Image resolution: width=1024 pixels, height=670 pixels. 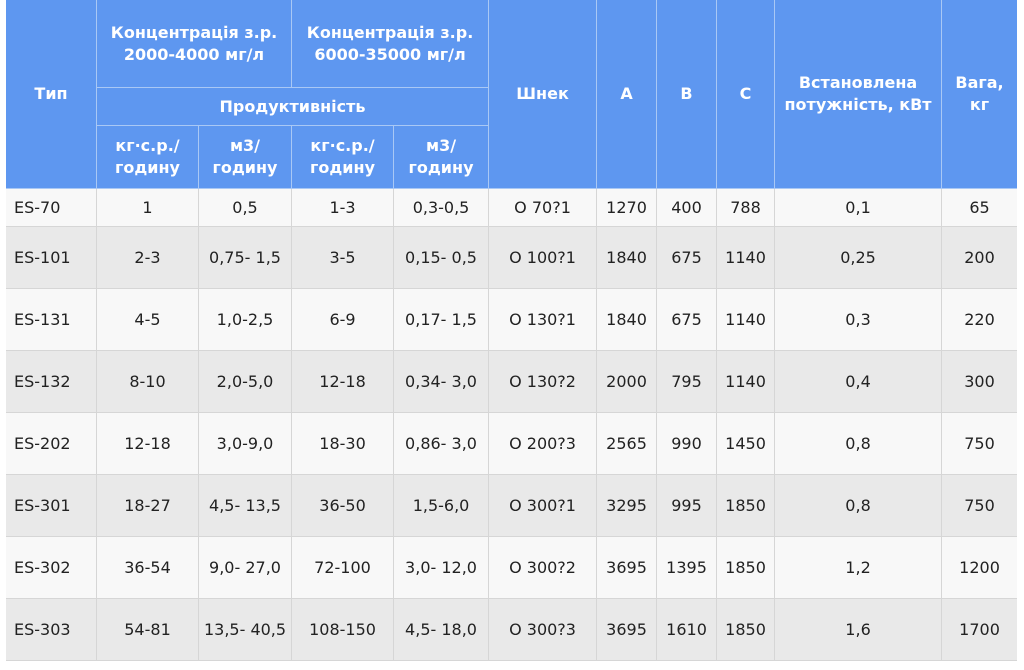 What do you see at coordinates (391, 44) in the screenshot?
I see `header-conc-high: Концентрація з.р. 6000-35000 мг/л` at bounding box center [391, 44].